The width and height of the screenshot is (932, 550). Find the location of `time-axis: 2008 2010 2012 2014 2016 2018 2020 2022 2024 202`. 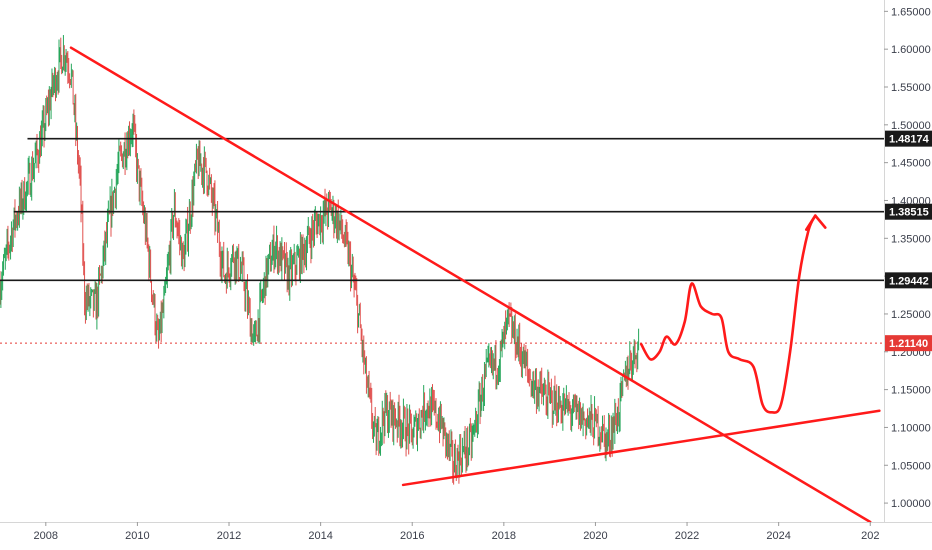

time-axis: 2008 2010 2012 2014 2016 2018 2020 2022 2024 202 is located at coordinates (457, 532).